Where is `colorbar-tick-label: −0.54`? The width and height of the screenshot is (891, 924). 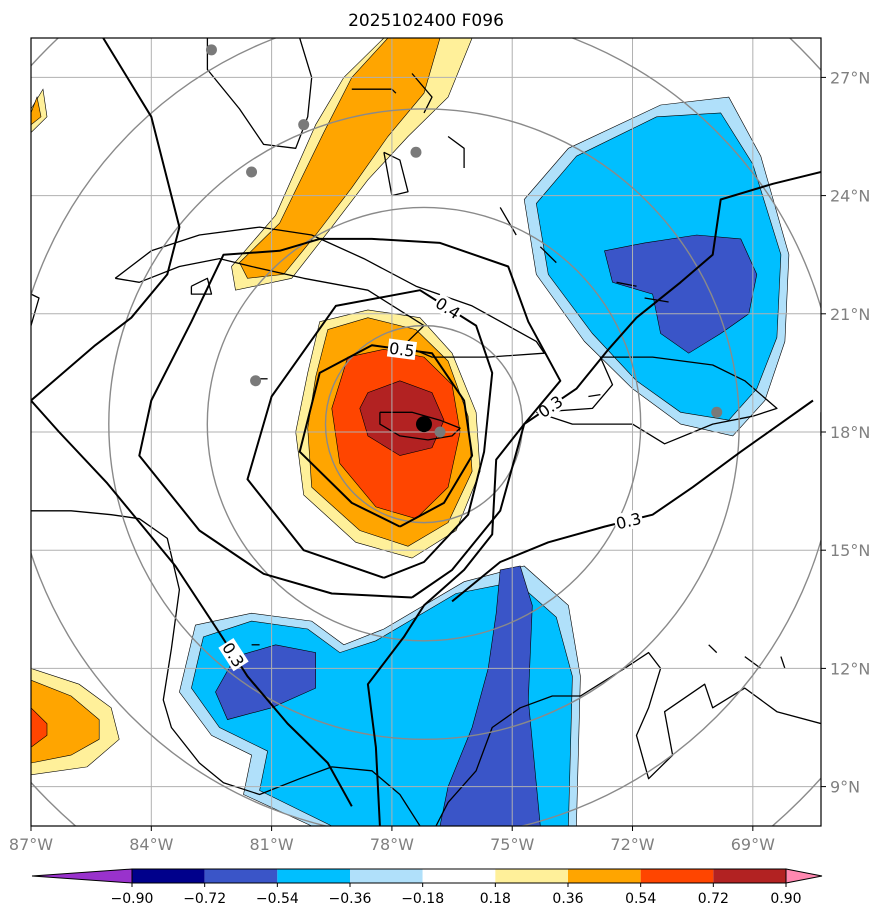
colorbar-tick-label: −0.54 is located at coordinates (277, 899).